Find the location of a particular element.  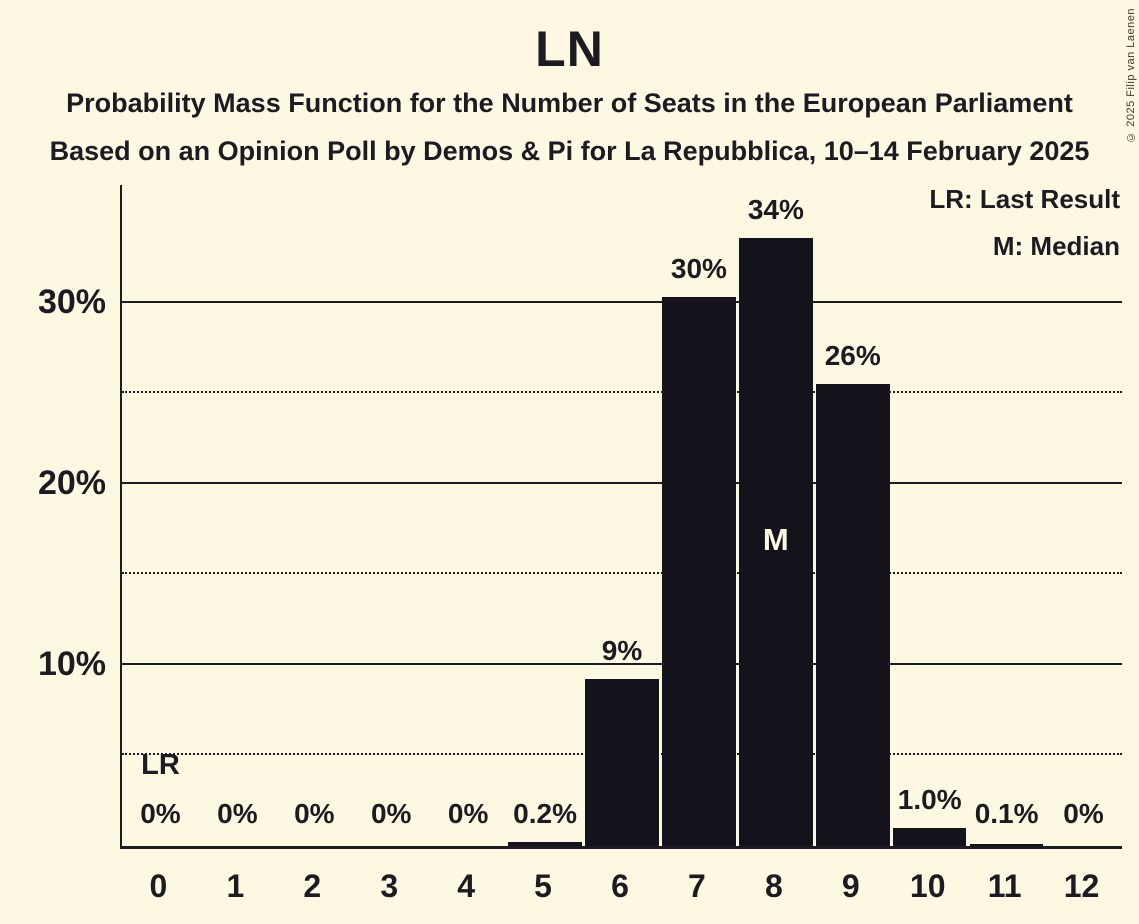

x-tick-label: 10 is located at coordinates (927, 886).